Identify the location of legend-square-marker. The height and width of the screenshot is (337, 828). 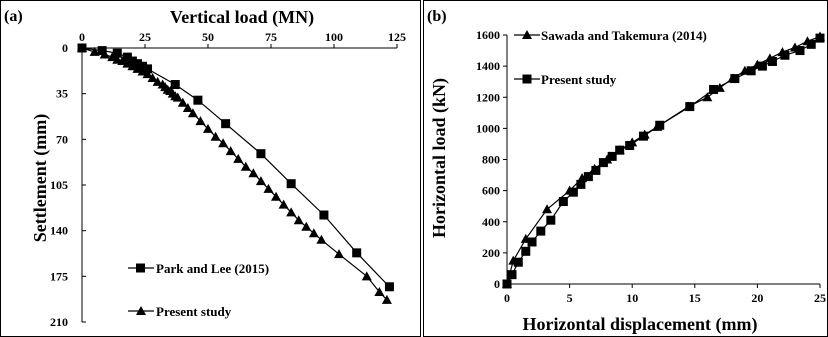
(140, 268).